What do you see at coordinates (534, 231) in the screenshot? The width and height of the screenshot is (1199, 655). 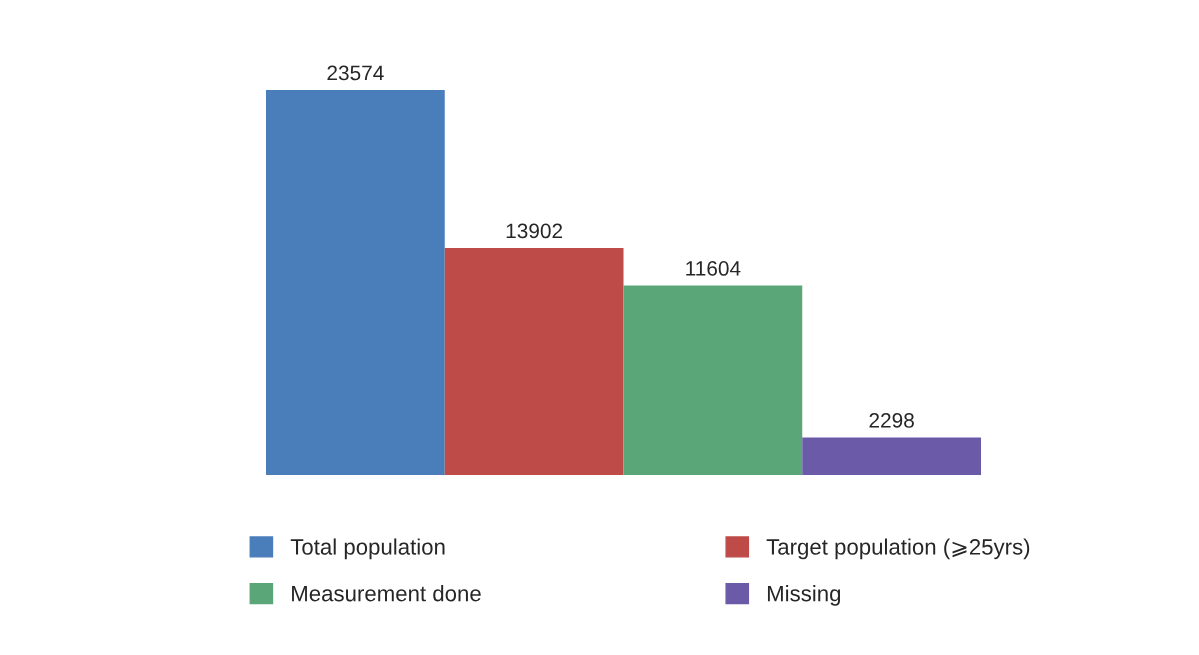 I see `data-label: 13902` at bounding box center [534, 231].